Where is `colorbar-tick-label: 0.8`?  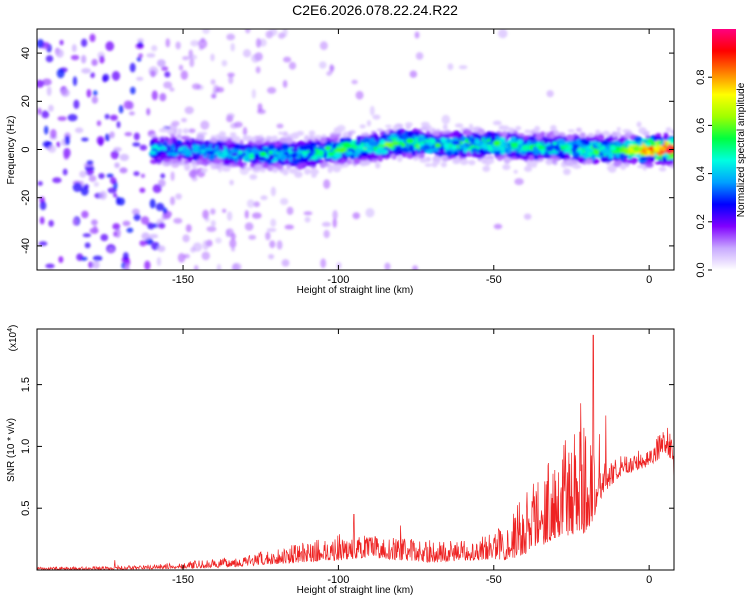
colorbar-tick-label: 0.8 is located at coordinates (701, 77).